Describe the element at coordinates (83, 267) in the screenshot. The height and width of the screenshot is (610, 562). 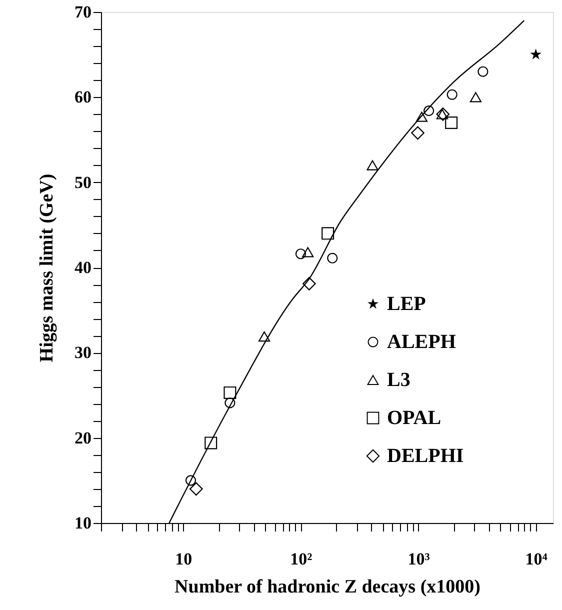
I see `y-tick-label: 40` at that location.